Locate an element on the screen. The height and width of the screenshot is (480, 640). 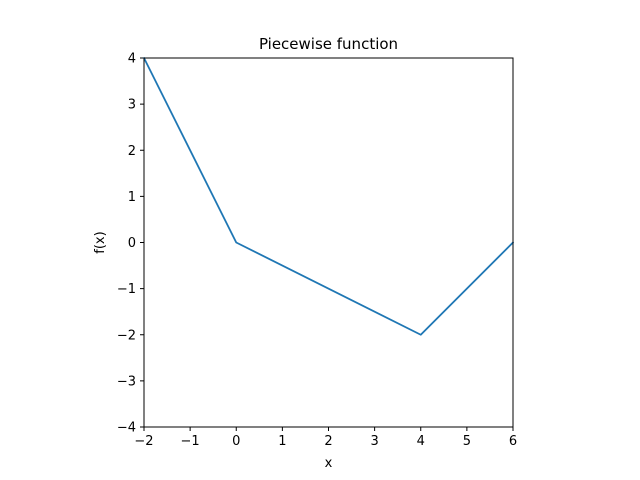
y-tick-label: −2 is located at coordinates (126, 335).